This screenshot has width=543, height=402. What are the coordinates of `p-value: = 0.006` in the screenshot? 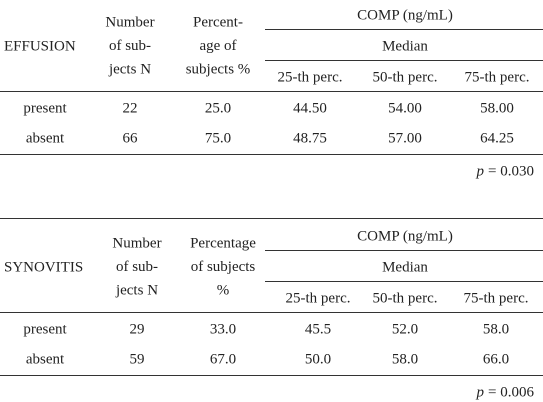 It's located at (511, 392).